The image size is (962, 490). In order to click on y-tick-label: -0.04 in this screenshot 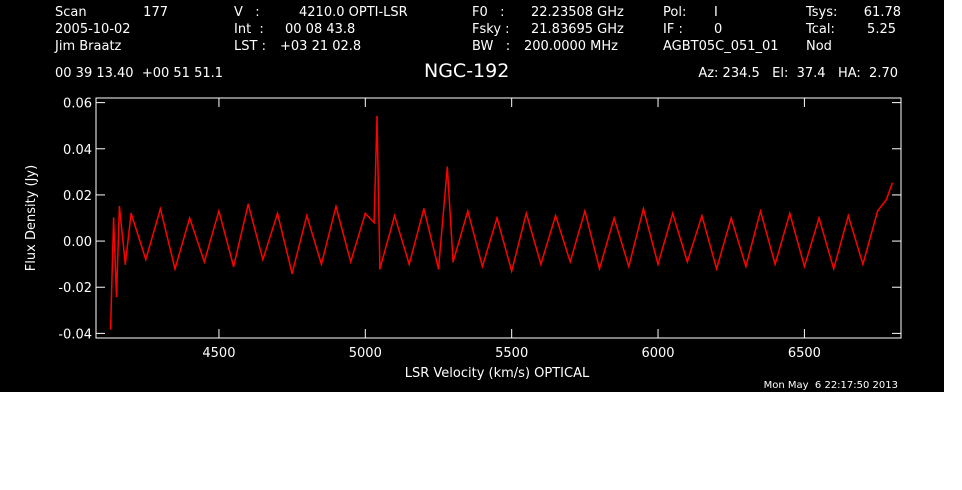, I will do `click(75, 334)`.